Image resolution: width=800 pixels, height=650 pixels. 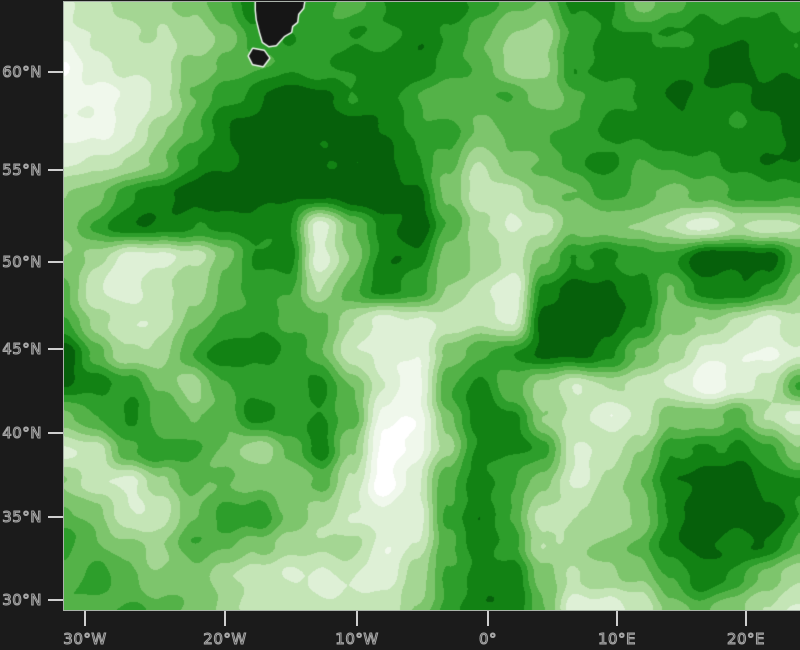 I want to click on x-tick-label: 30°W, so click(x=85, y=639).